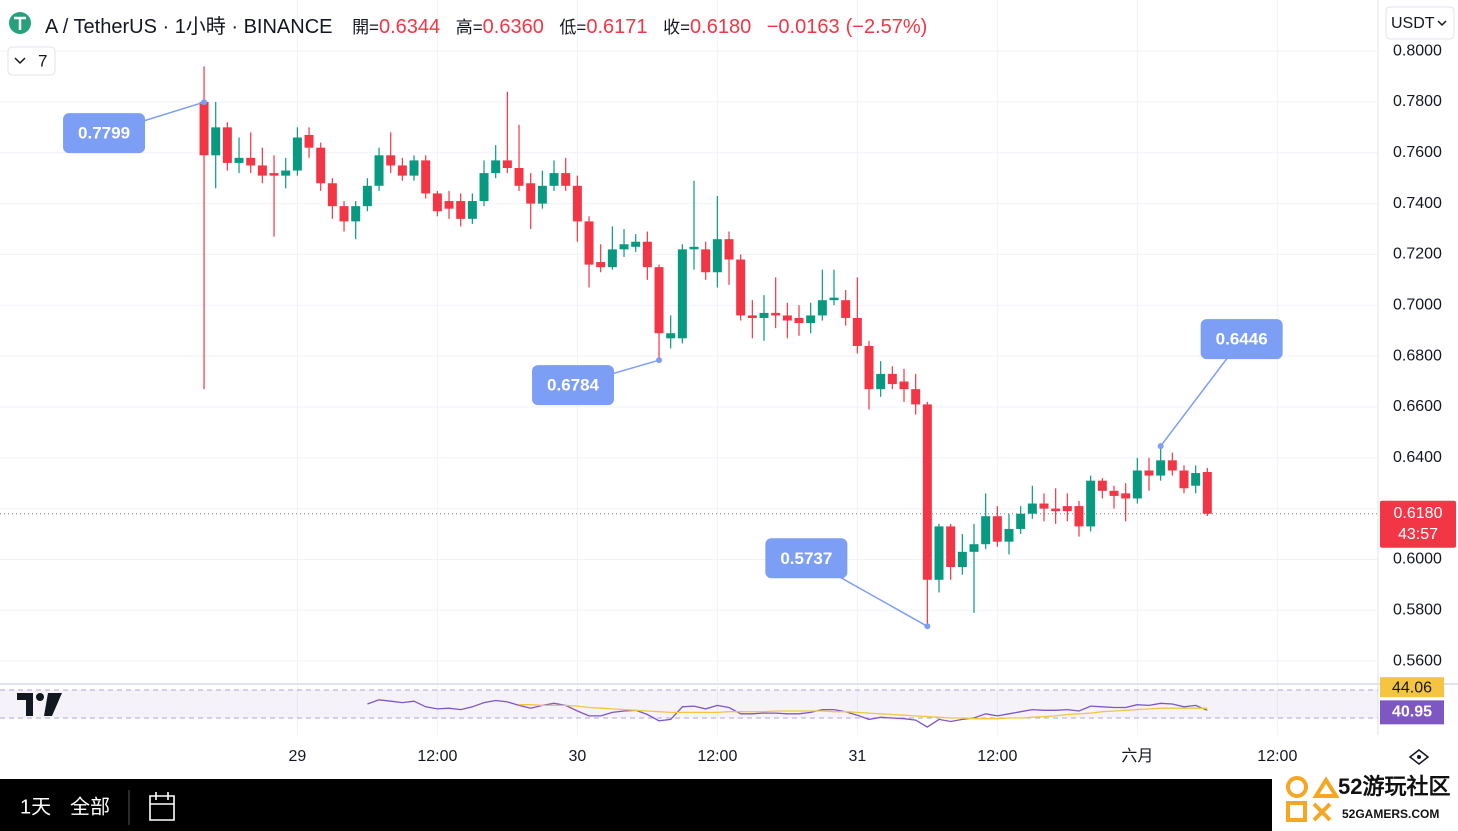  Describe the element at coordinates (1417, 254) in the screenshot. I see `y-tick-label: 0.7200` at that location.